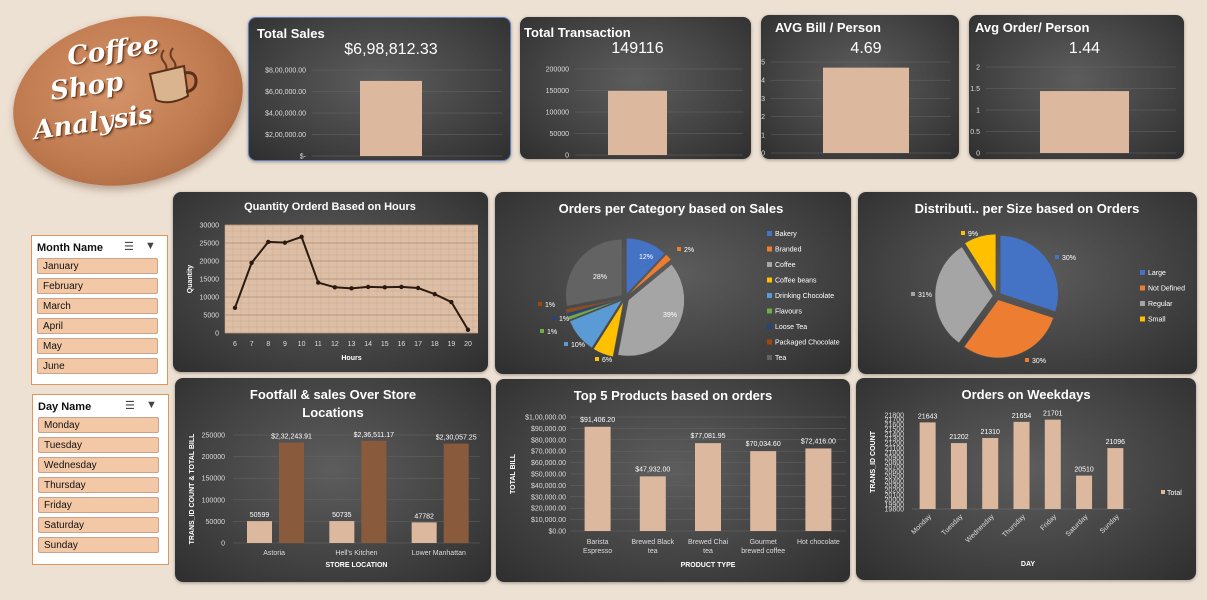  I want to click on y-tick-label: 250000, so click(213, 436).